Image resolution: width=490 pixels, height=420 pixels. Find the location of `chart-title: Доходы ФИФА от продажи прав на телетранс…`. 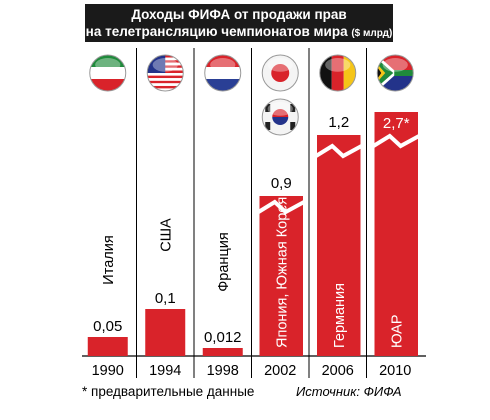

chart-title: Доходы ФИФА от продажи прав на телетранс… is located at coordinates (239, 23).